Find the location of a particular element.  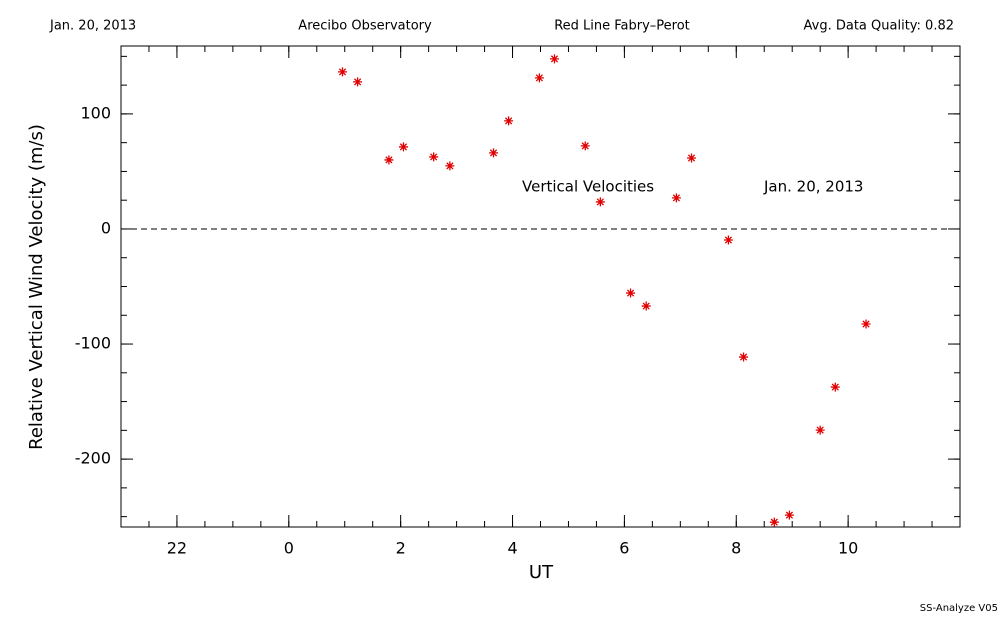

x-tick-label: 8 is located at coordinates (736, 548).